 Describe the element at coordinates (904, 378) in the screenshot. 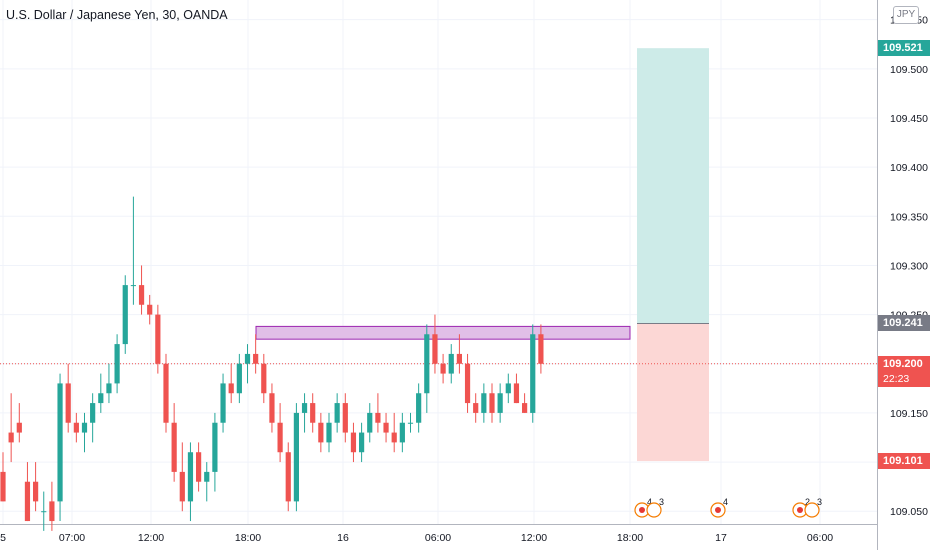

I see `countdown-label: 22:23` at that location.